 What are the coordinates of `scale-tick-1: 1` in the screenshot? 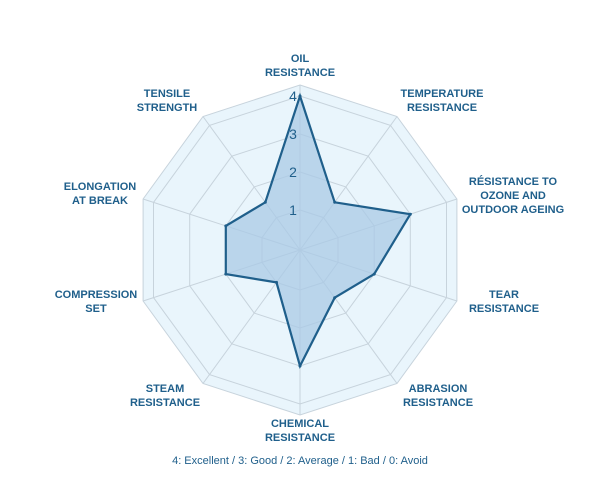 It's located at (293, 210).